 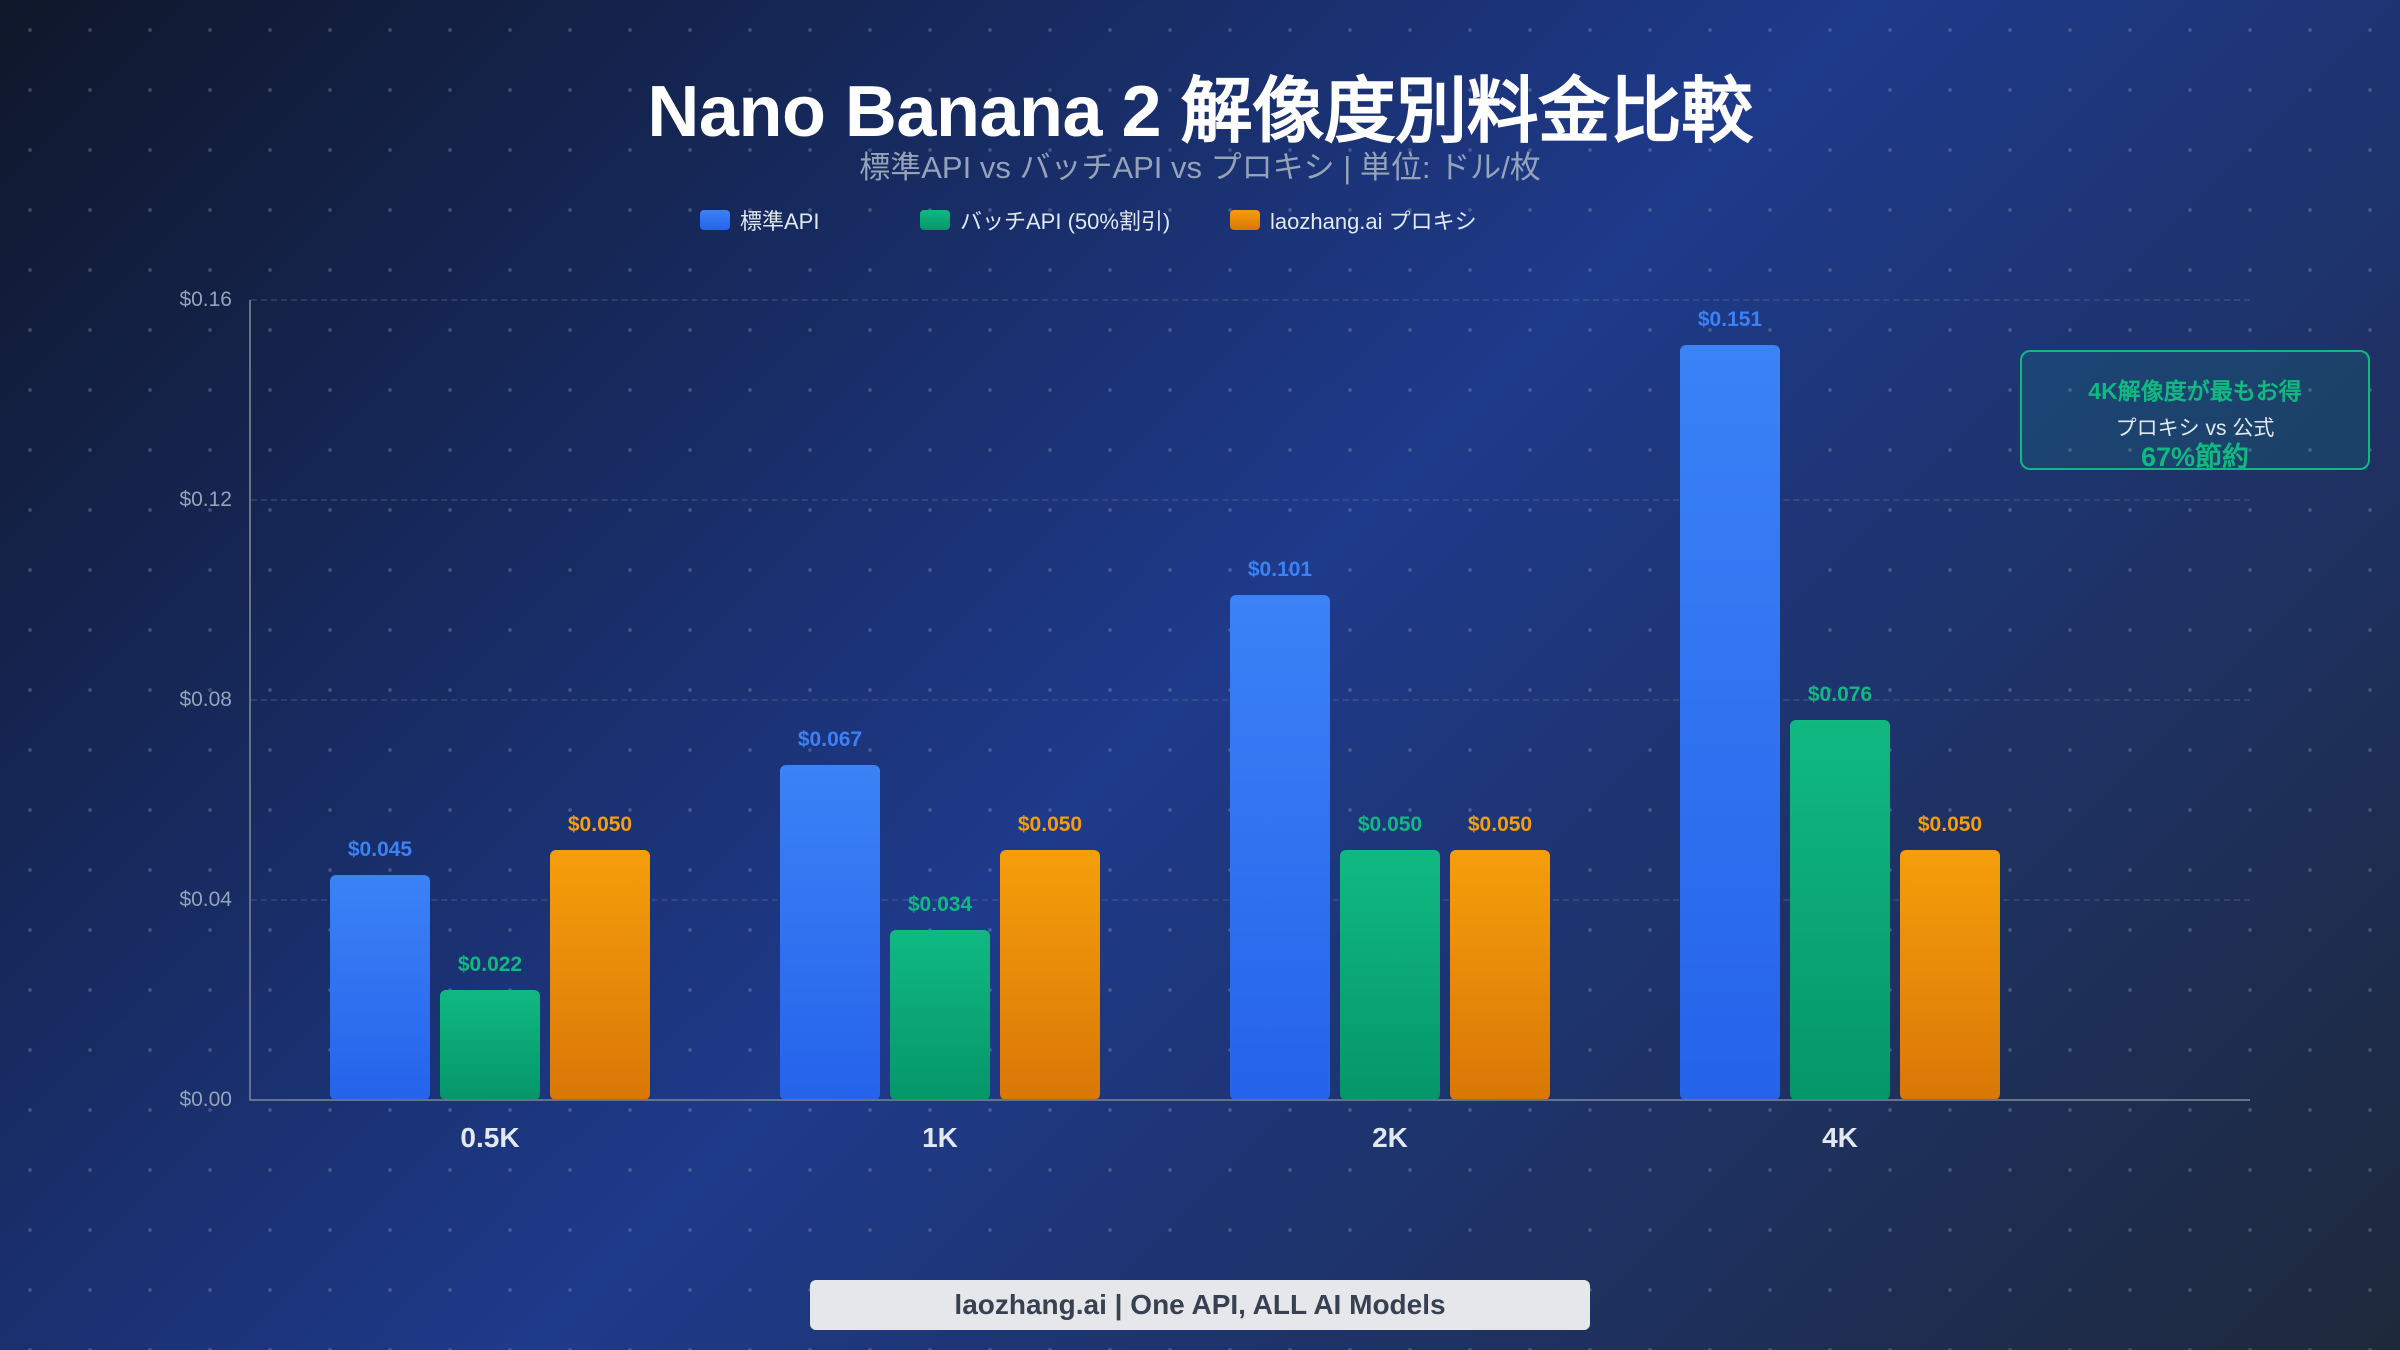 I want to click on legend-label: バッチAPI (50%割引), so click(x=1065, y=221).